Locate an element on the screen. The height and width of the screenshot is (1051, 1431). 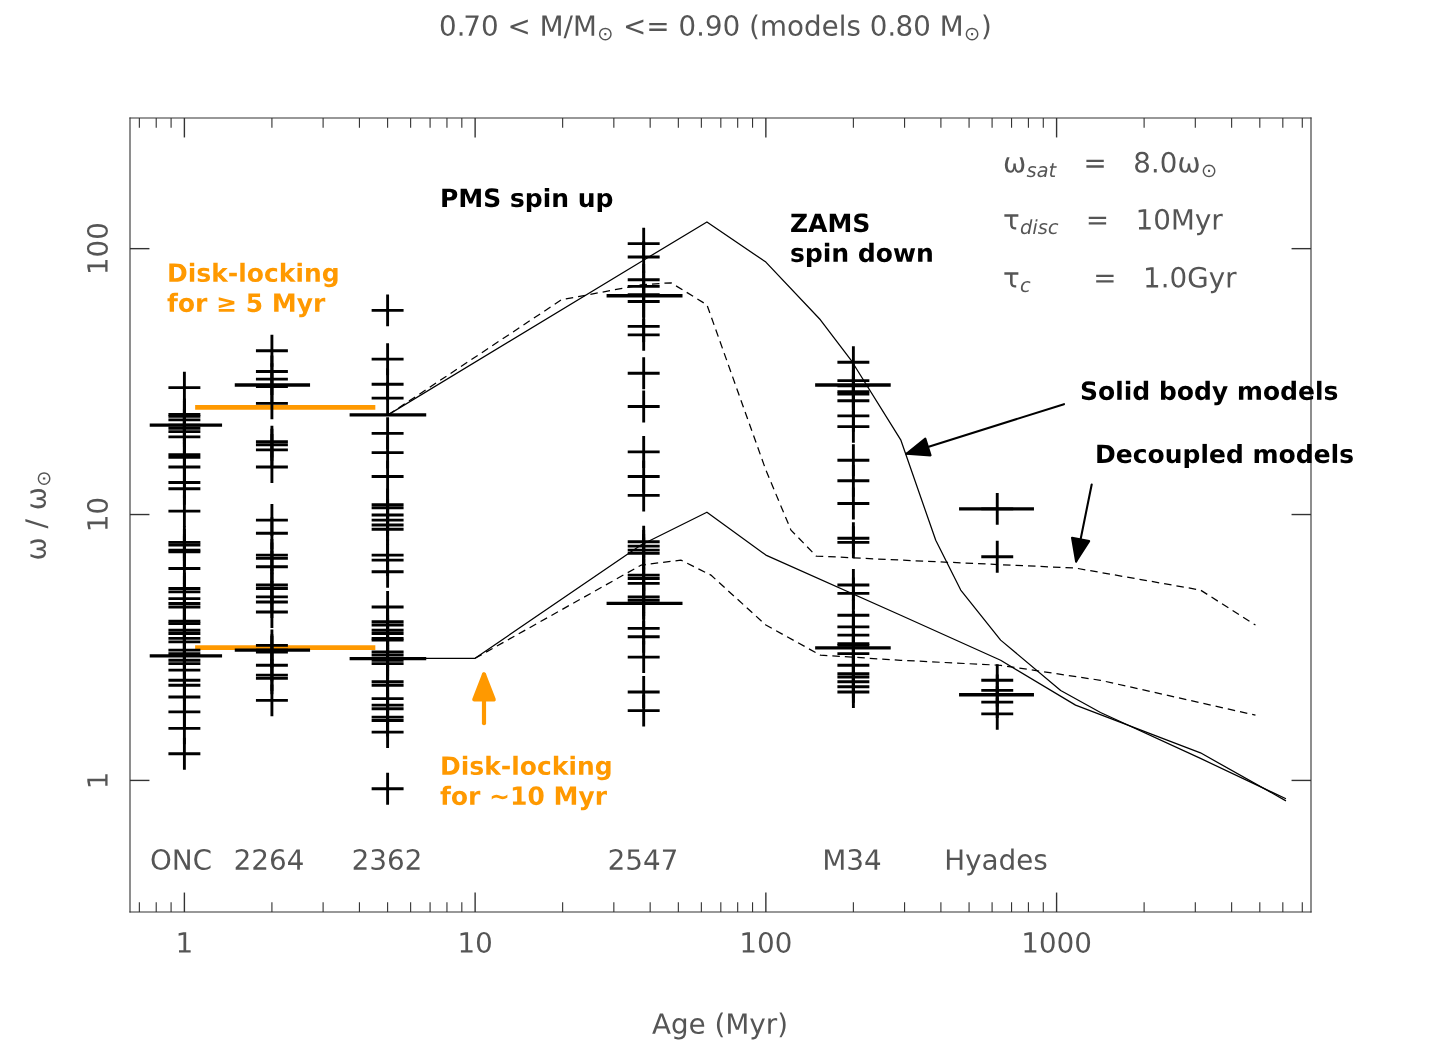
annotation: M34 is located at coordinates (853, 860).